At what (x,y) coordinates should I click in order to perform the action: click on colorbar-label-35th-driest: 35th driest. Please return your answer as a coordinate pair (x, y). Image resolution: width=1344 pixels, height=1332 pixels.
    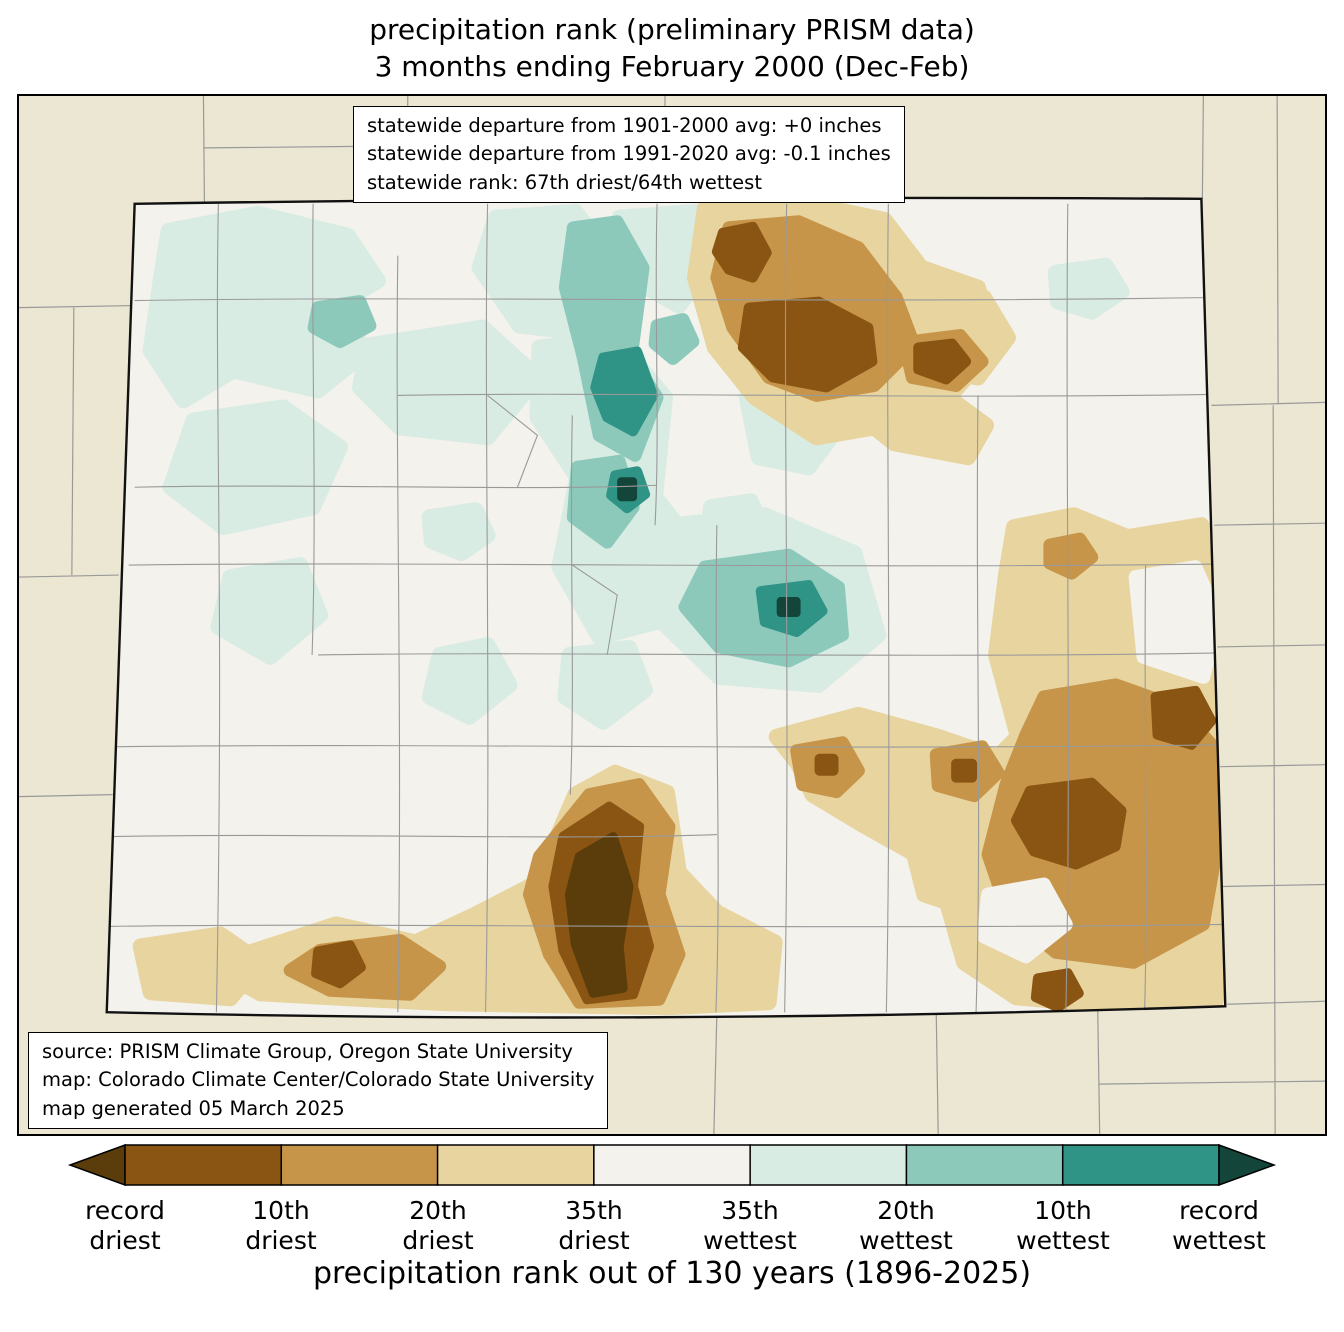
    Looking at the image, I should click on (594, 1225).